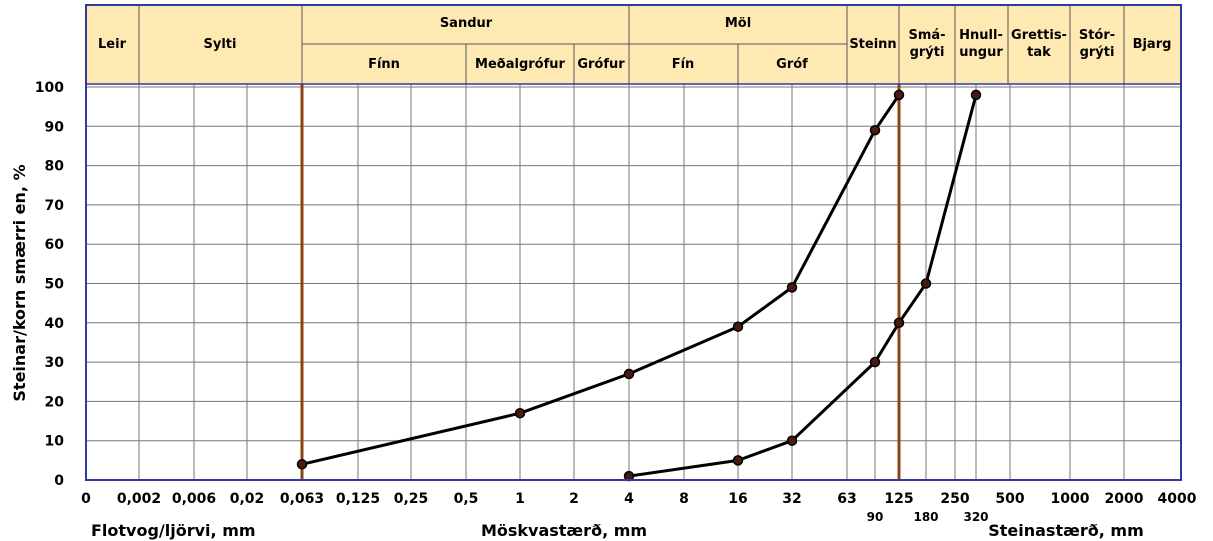  What do you see at coordinates (19, 282) in the screenshot?
I see `y-axis-label: Steinar/korn smærri en, %` at bounding box center [19, 282].